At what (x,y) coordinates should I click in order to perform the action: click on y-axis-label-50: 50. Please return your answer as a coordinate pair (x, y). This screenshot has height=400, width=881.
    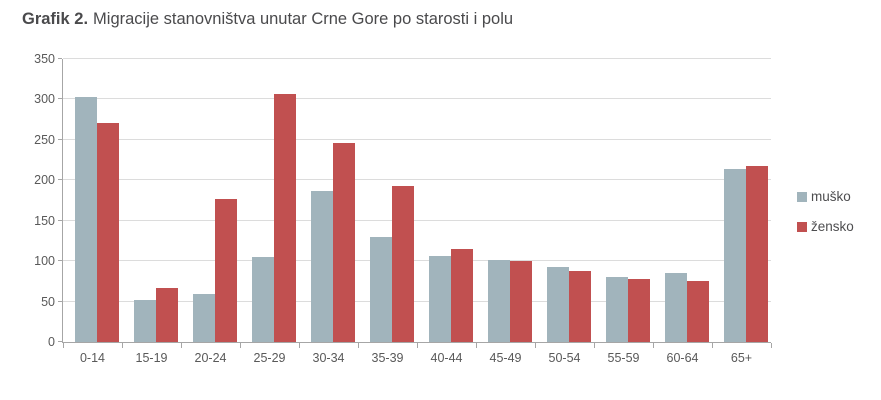
    Looking at the image, I should click on (48, 301).